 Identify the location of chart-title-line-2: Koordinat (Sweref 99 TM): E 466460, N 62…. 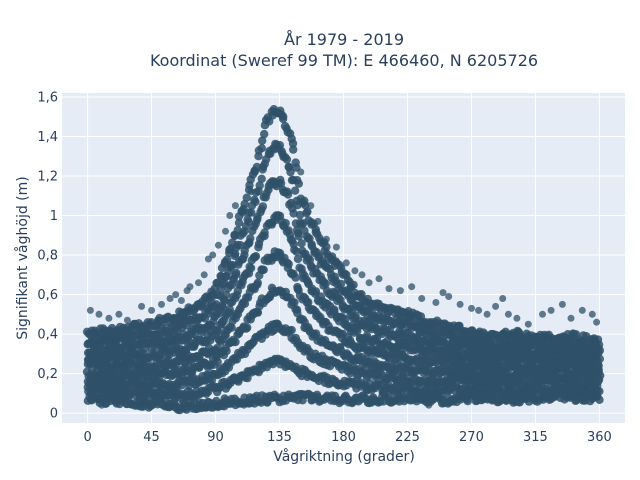
(344, 60).